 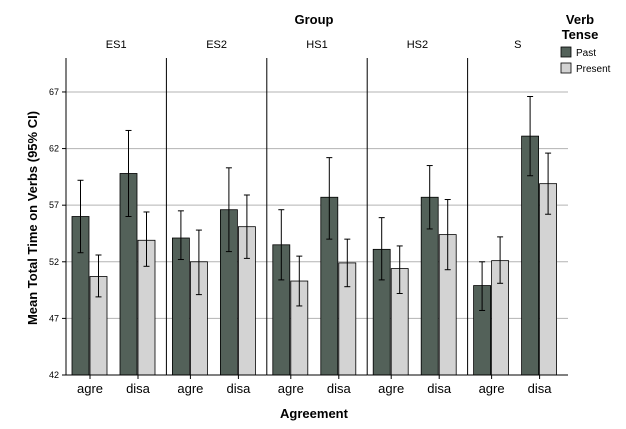 I want to click on y-tick-label: 57, so click(x=54, y=205).